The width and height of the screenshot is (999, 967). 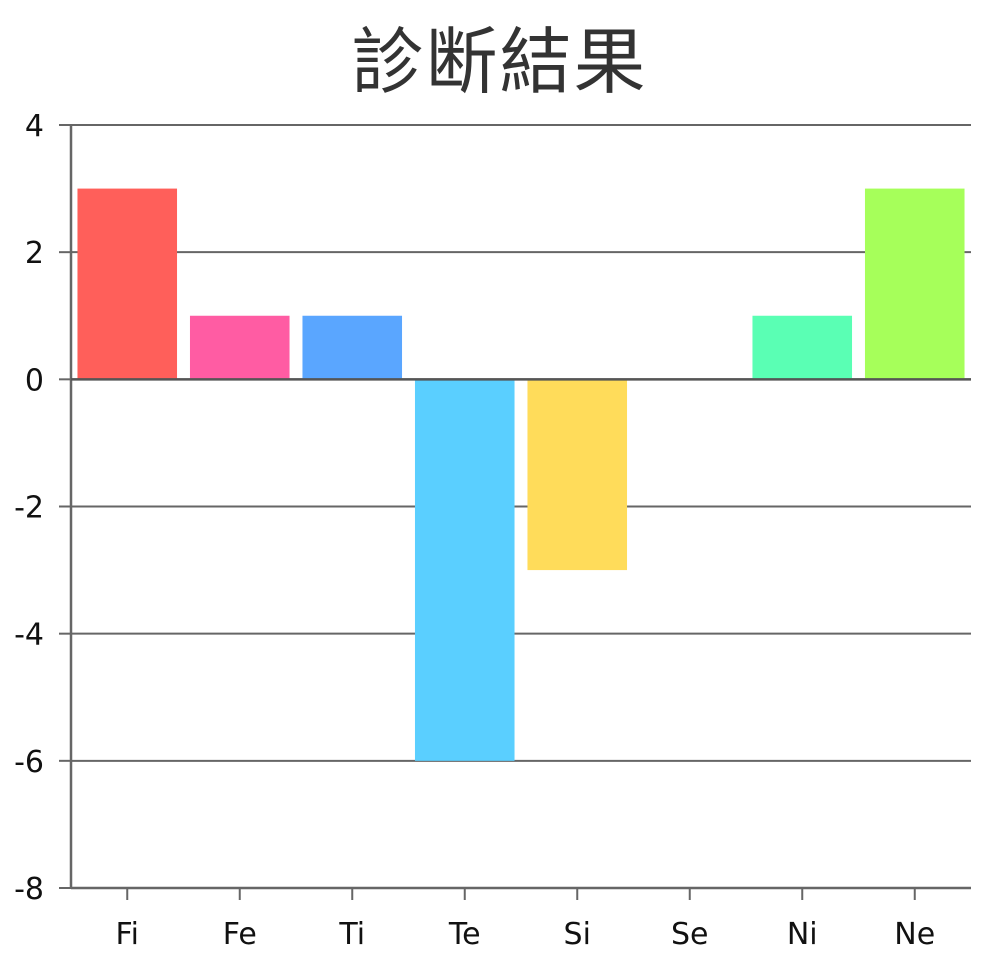 What do you see at coordinates (802, 934) in the screenshot?
I see `x-tick-label: Ni` at bounding box center [802, 934].